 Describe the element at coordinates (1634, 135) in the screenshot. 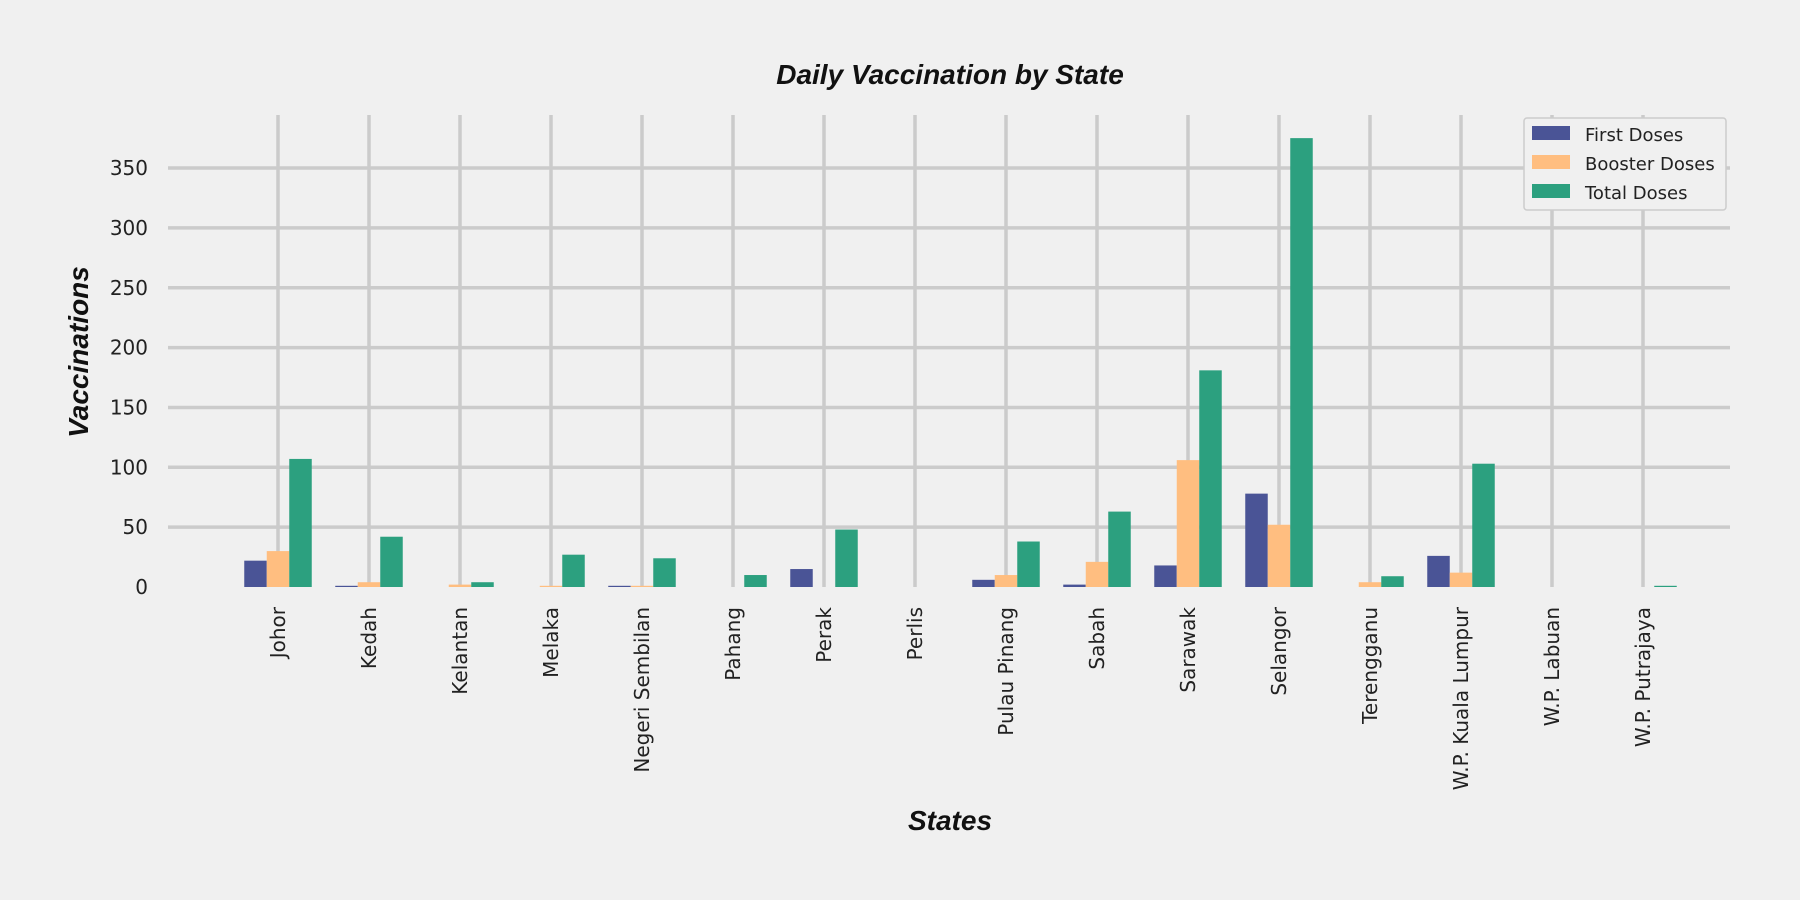

I see `legend-label-first-doses: First Doses` at that location.